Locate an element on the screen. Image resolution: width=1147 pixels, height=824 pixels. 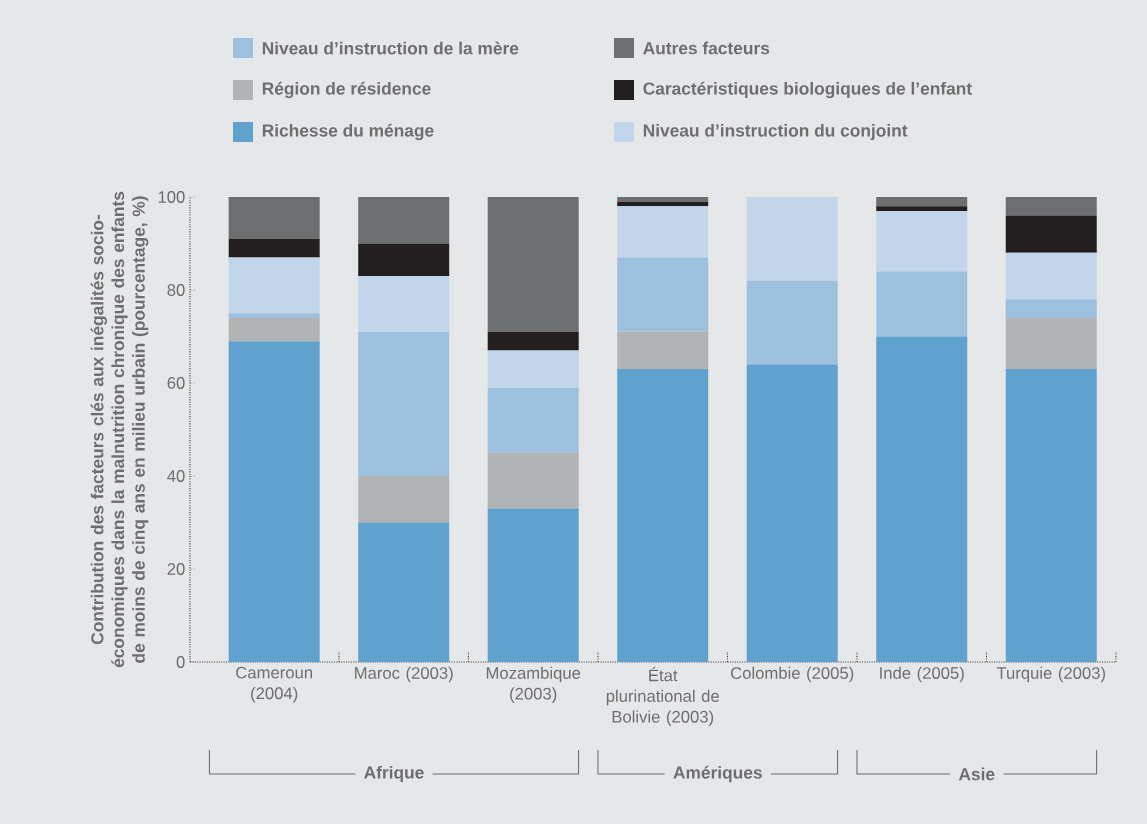
y-tick-label: 100 is located at coordinates (171, 197).